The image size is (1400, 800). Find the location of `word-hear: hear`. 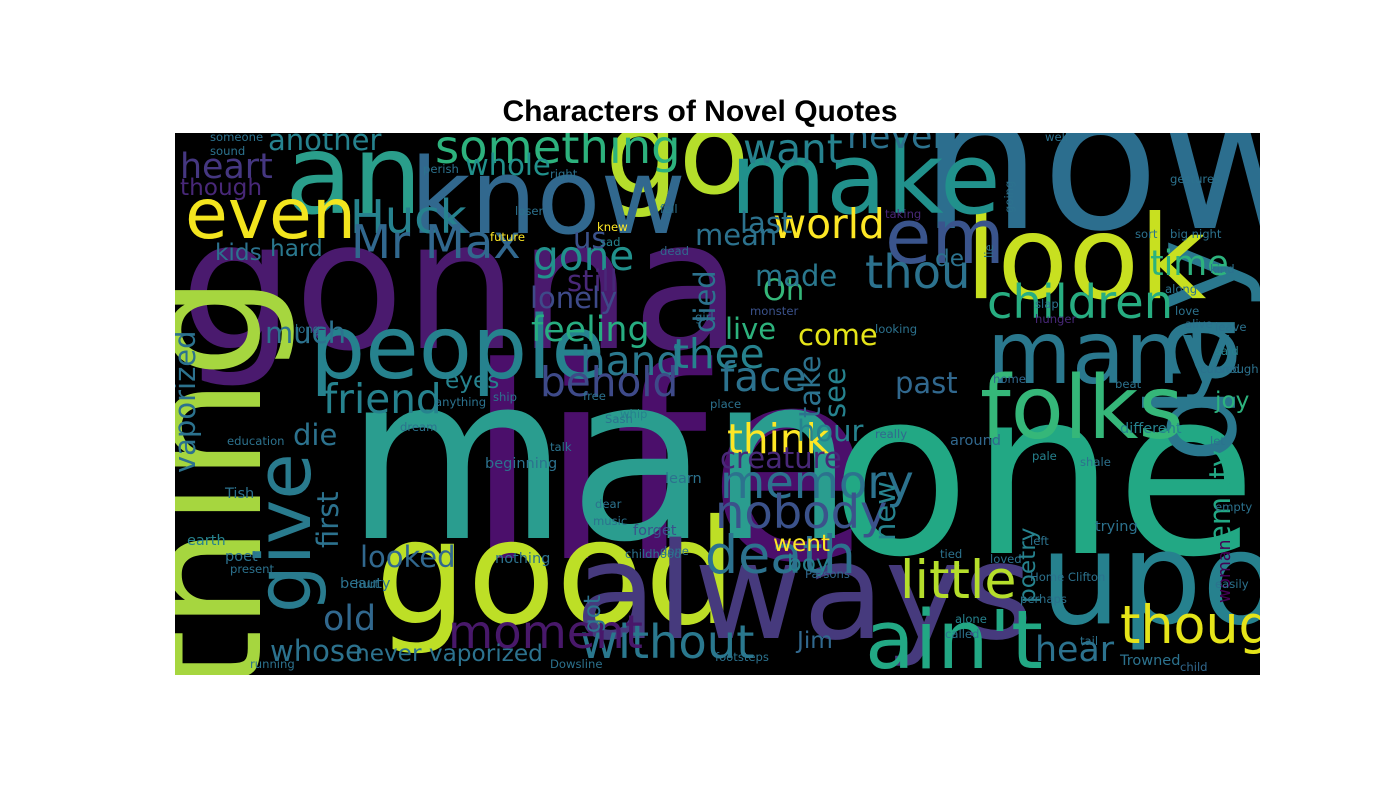

word-hear: hear is located at coordinates (1075, 650).